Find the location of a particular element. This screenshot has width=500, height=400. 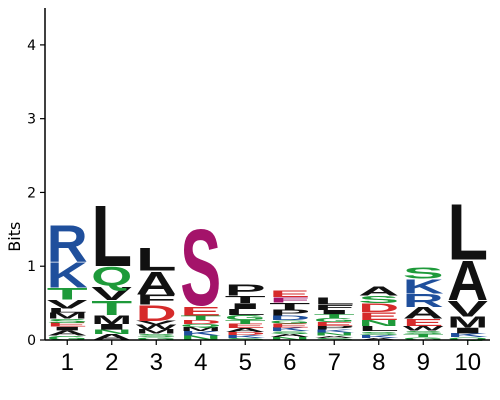

logo-letter-F-pos-7: F is located at coordinates (334, 307).